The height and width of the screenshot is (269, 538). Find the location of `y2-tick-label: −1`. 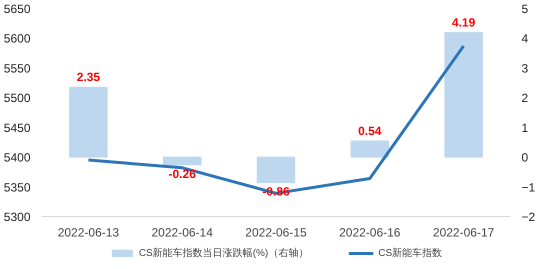

y2-tick-label: −1 is located at coordinates (529, 187).